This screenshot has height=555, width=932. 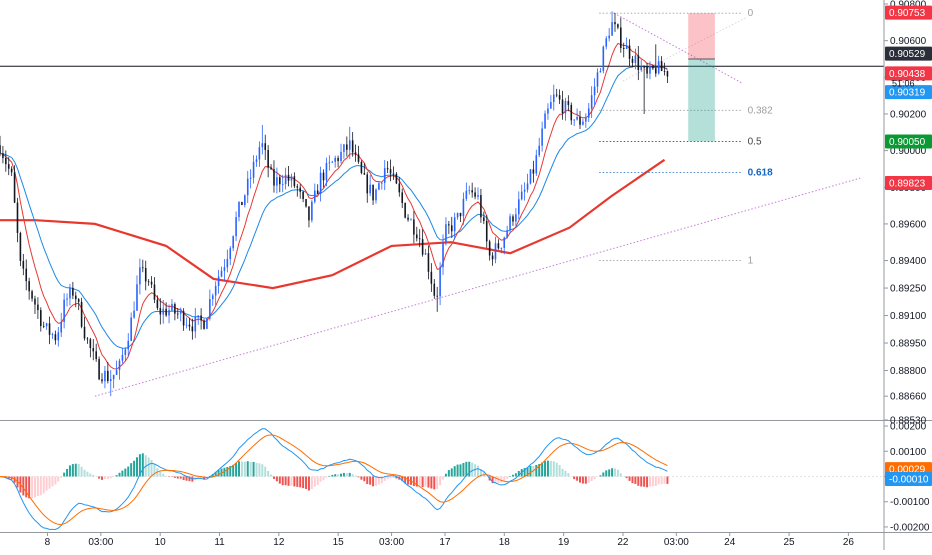 I want to click on time-tick-label: 12, so click(x=279, y=542).